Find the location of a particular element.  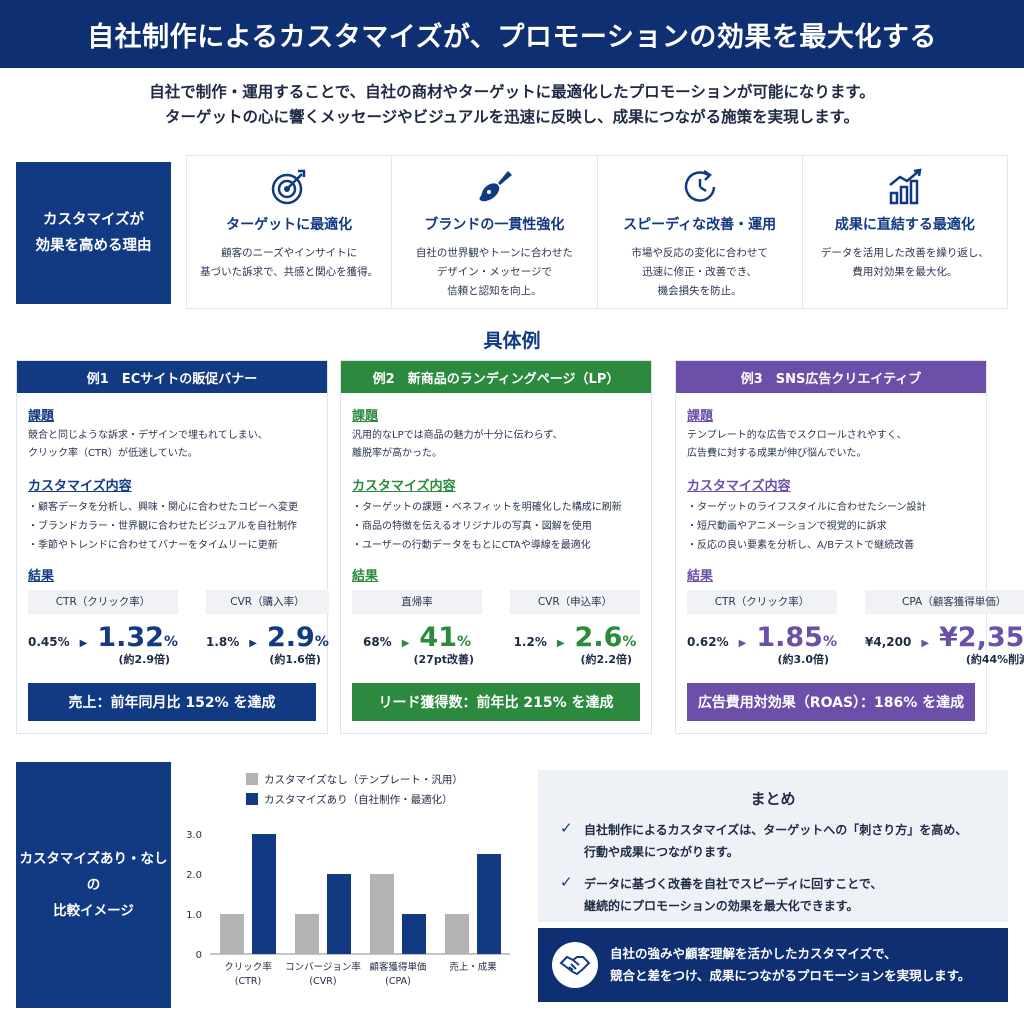

x-tick-label: 売上・成果 is located at coordinates (473, 967).